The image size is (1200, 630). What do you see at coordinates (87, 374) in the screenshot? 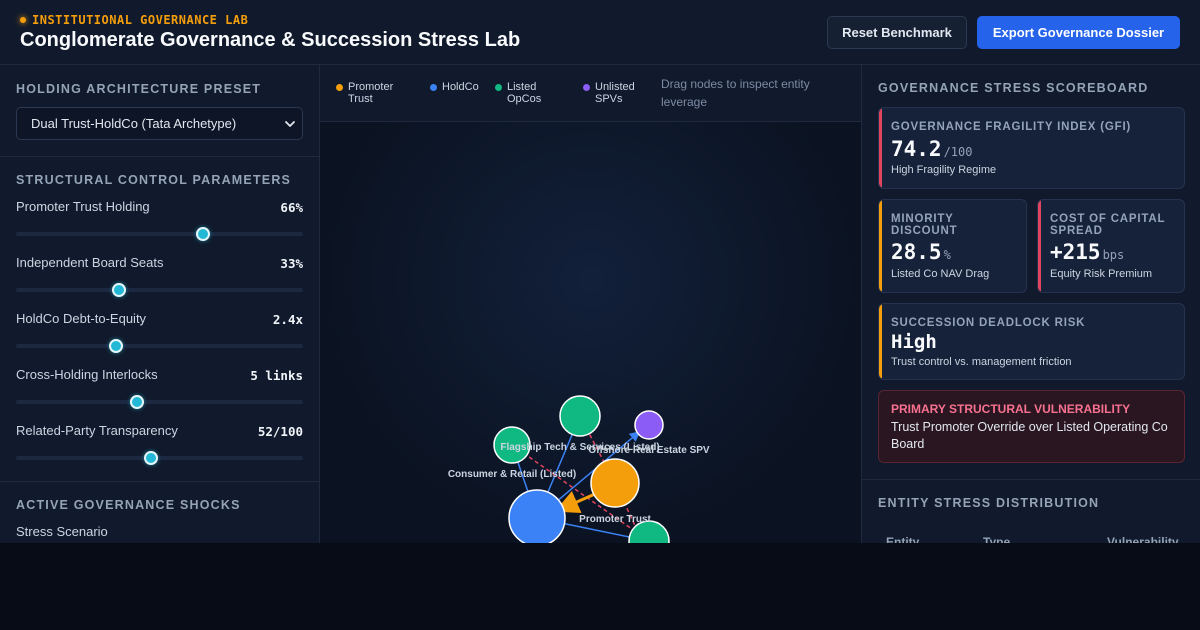
I see `param-label: Cross-Holding Interlocks` at bounding box center [87, 374].